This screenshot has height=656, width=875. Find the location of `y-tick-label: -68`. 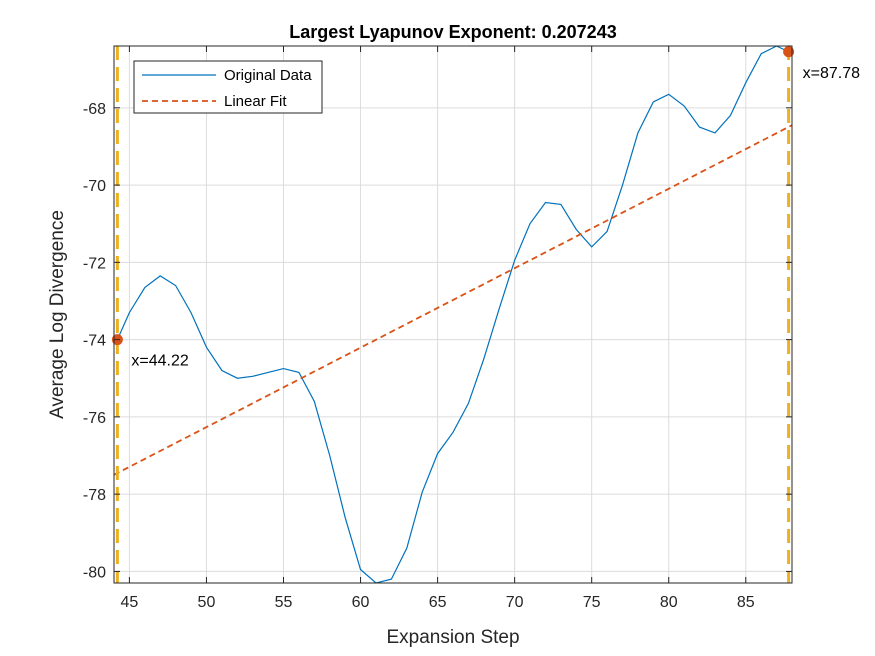

y-tick-label: -68 is located at coordinates (94, 109).